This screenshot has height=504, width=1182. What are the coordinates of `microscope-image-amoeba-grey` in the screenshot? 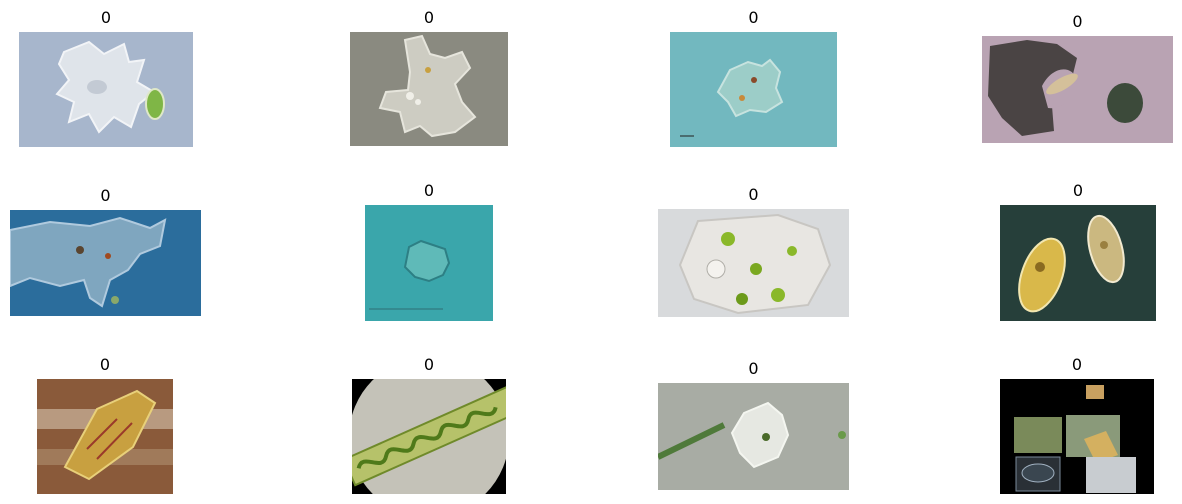 It's located at (429, 89).